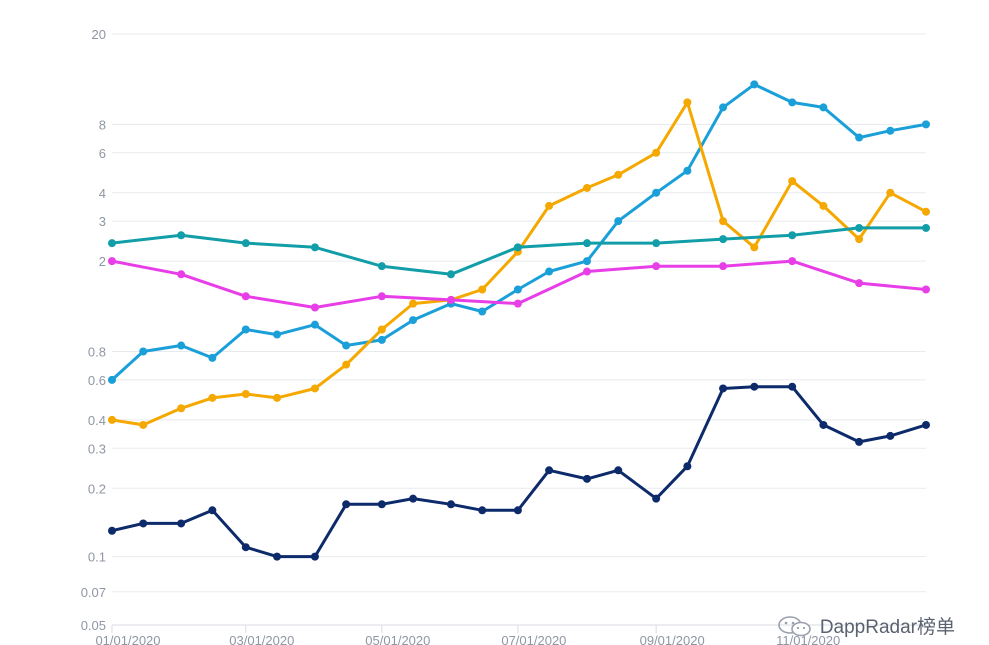 The height and width of the screenshot is (645, 989). What do you see at coordinates (397, 639) in the screenshot?
I see `x-tick-label: 05/01/2020` at bounding box center [397, 639].